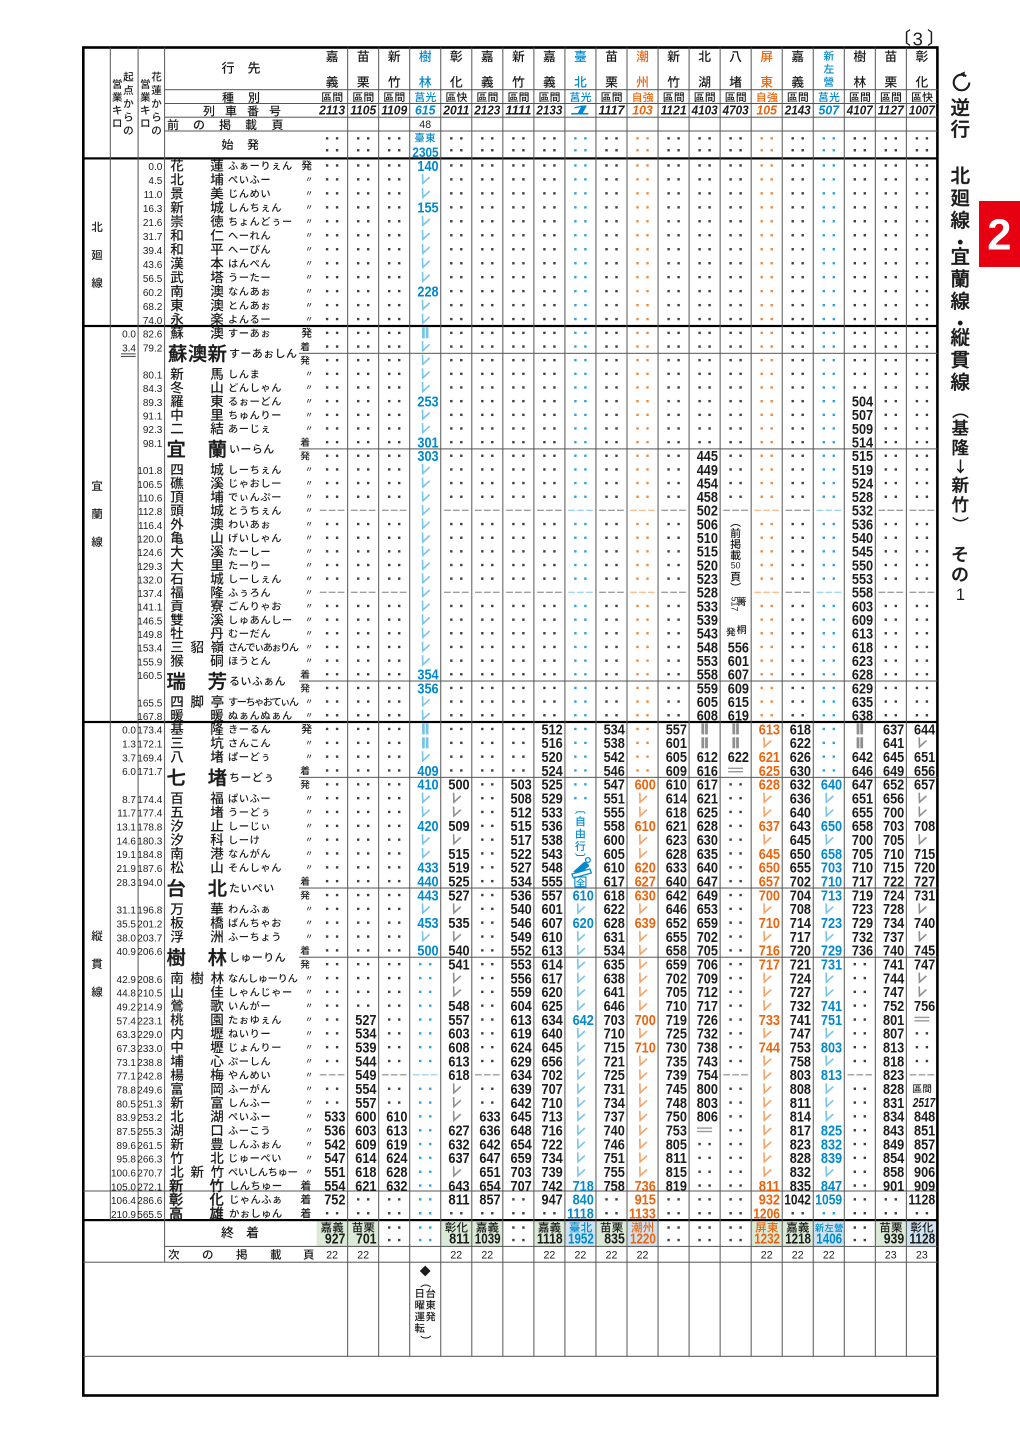 The width and height of the screenshot is (1020, 1447). What do you see at coordinates (862, 688) in the screenshot?
I see `svg-text: 629` at bounding box center [862, 688].